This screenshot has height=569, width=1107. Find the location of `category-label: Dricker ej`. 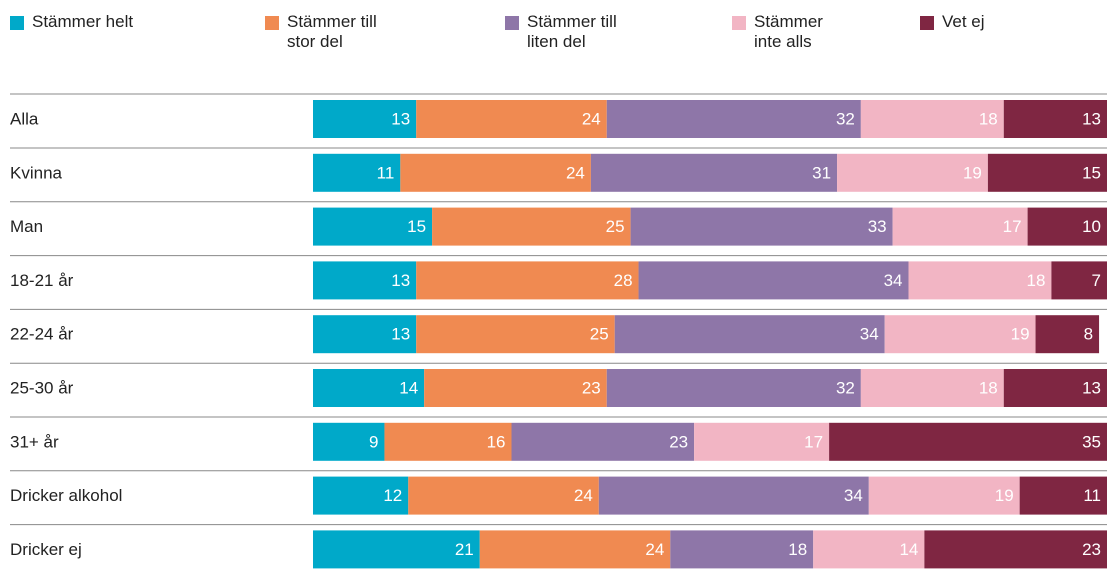

category-label: Dricker ej is located at coordinates (46, 549).